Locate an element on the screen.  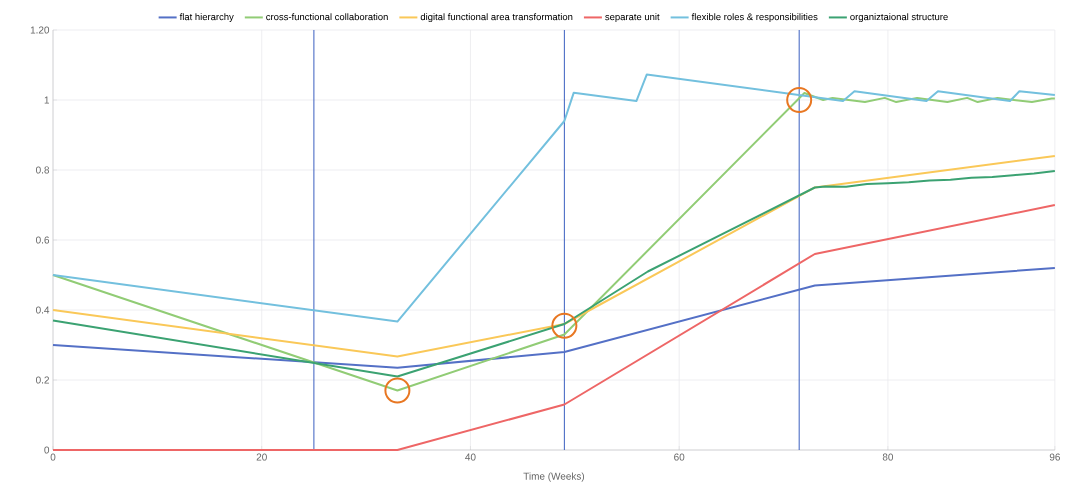
y-tick-label: 0.6 is located at coordinates (43, 240).